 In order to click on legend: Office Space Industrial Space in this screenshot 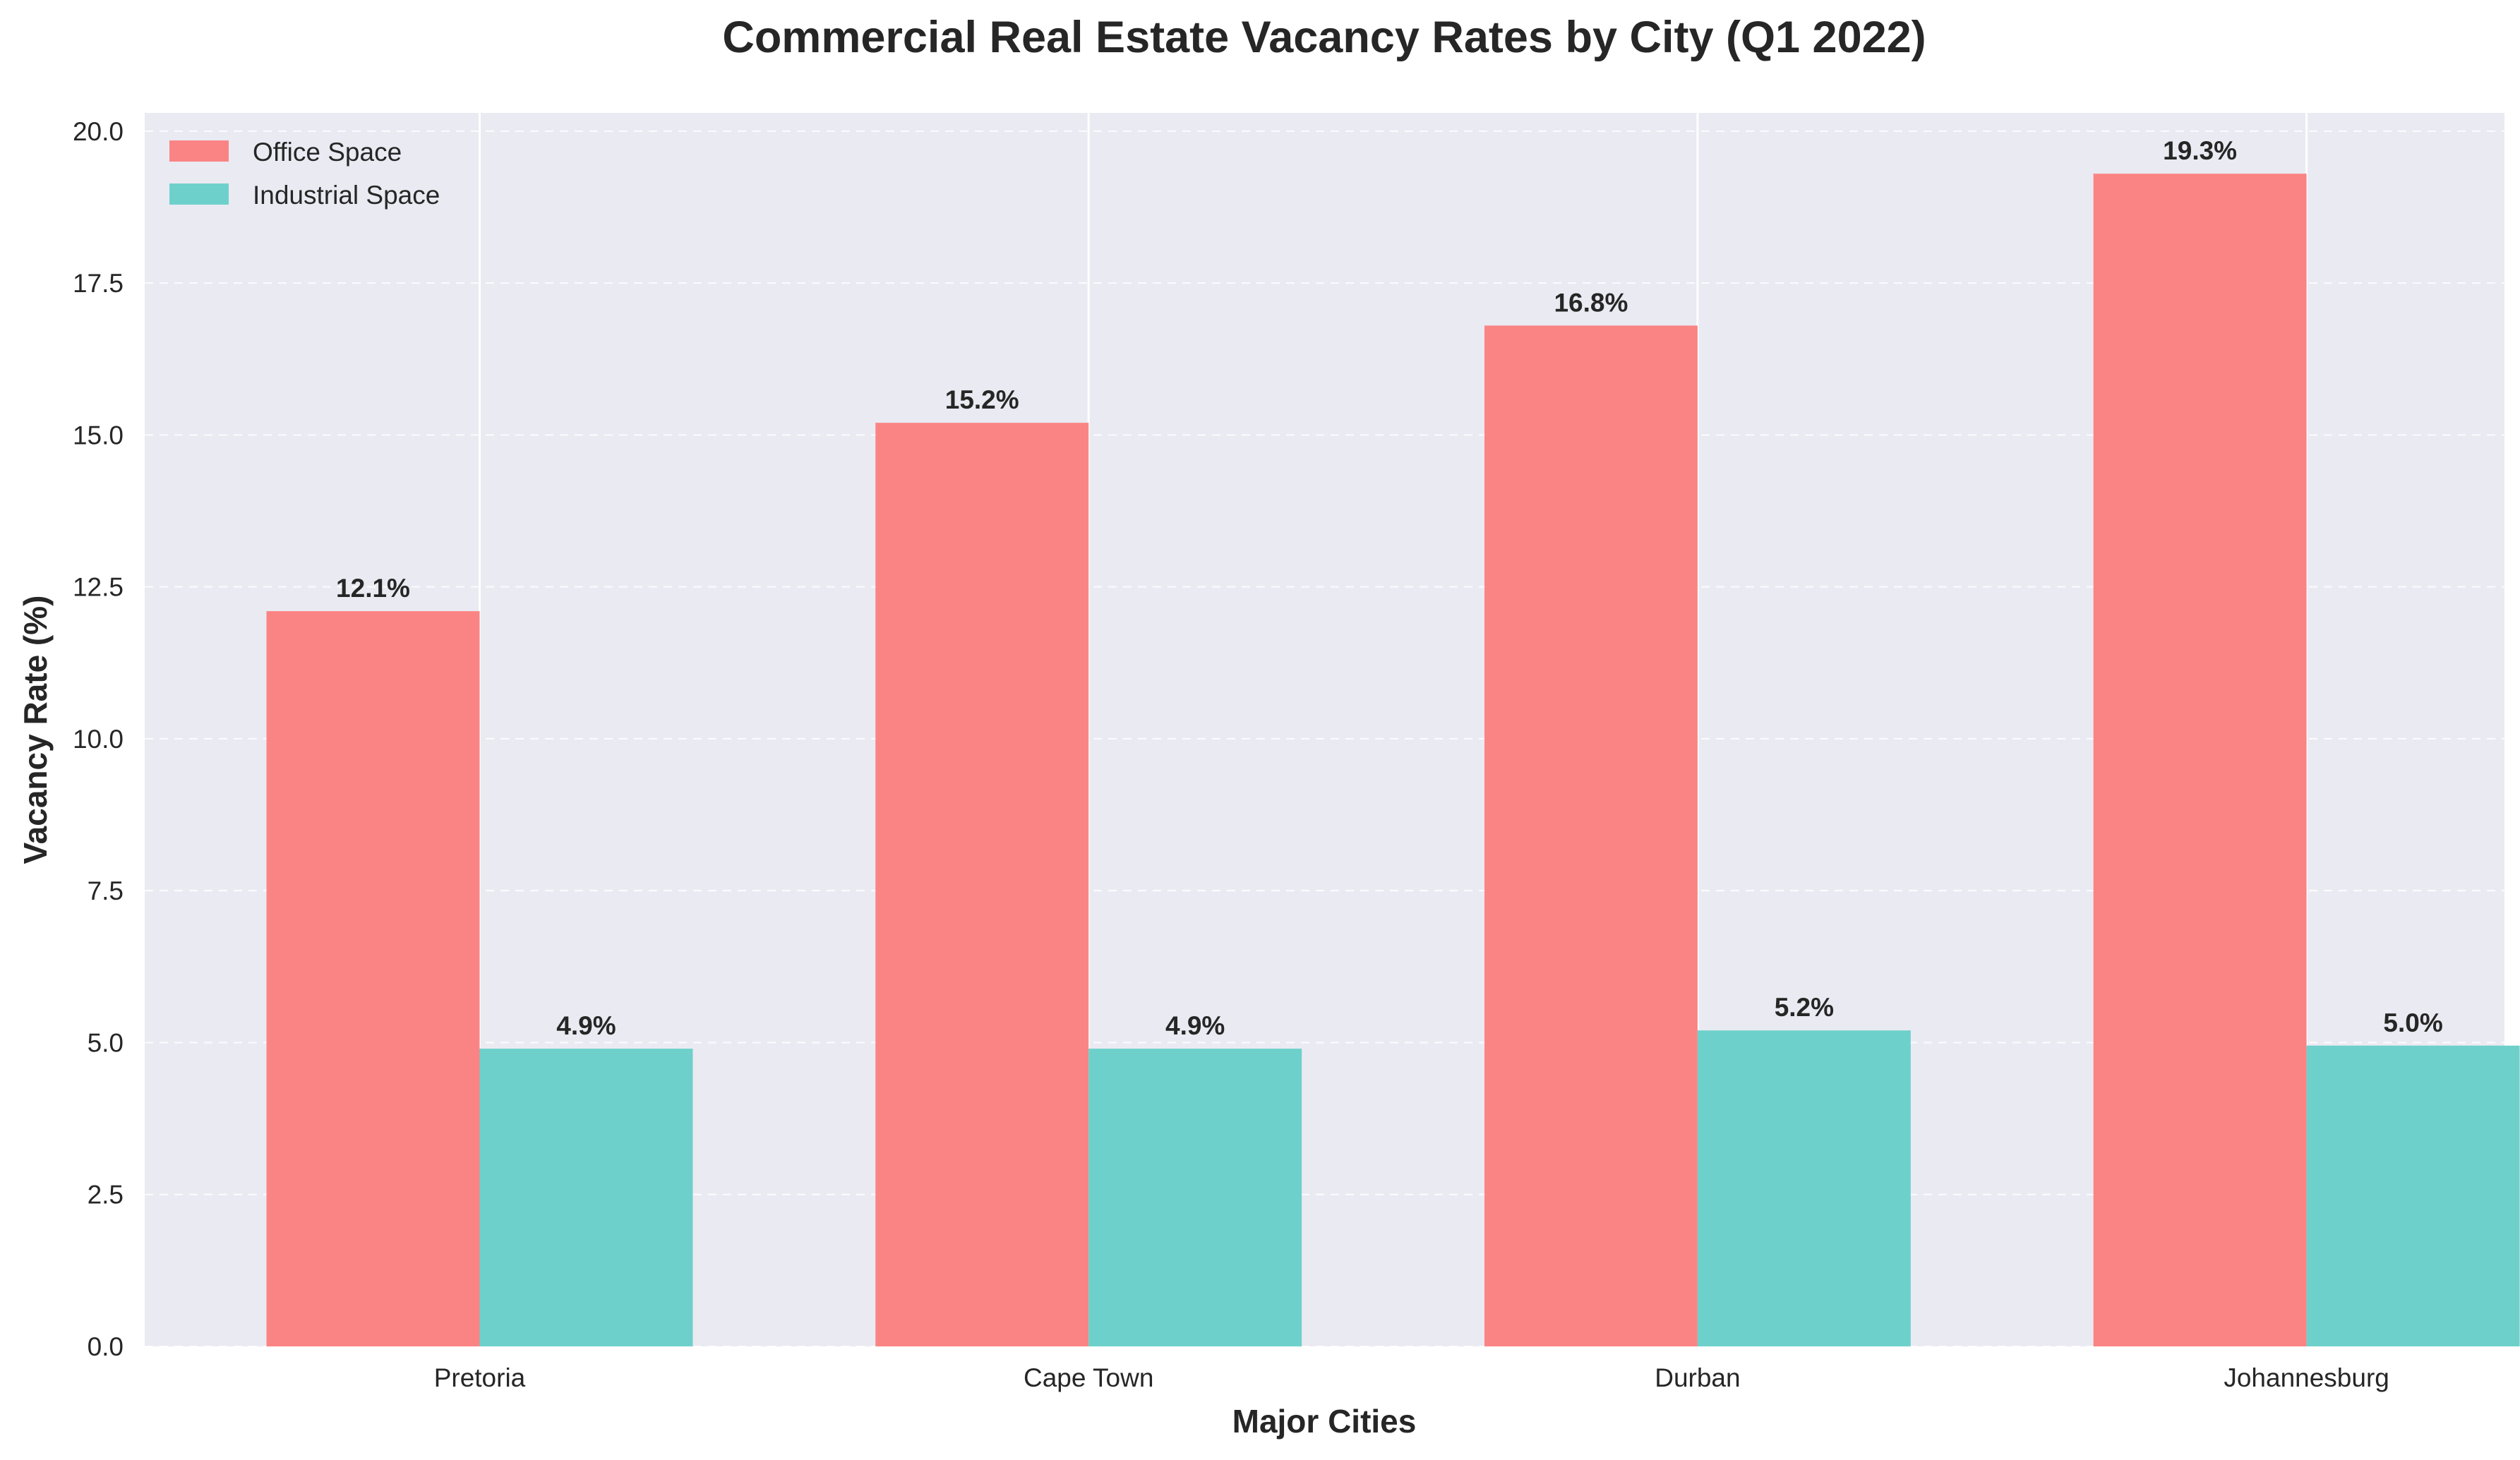, I will do `click(304, 174)`.